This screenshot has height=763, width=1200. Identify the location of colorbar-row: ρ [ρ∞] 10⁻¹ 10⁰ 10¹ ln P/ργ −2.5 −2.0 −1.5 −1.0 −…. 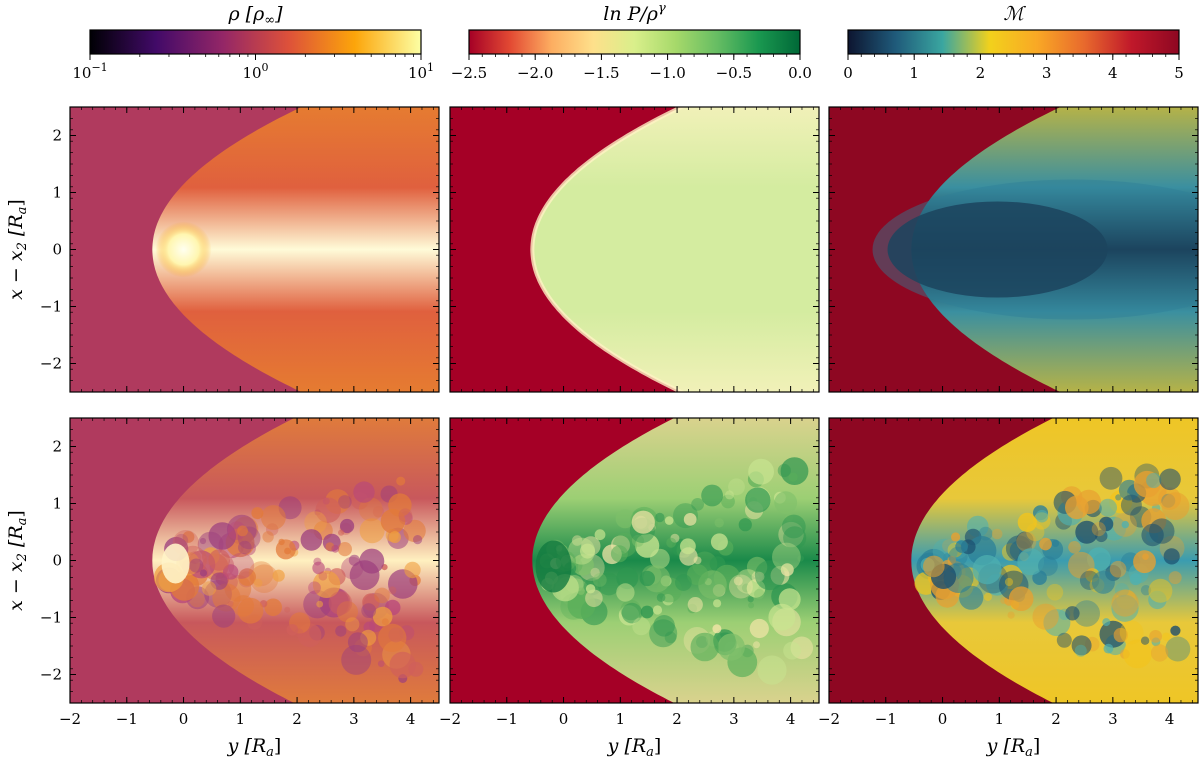
(627, 41).